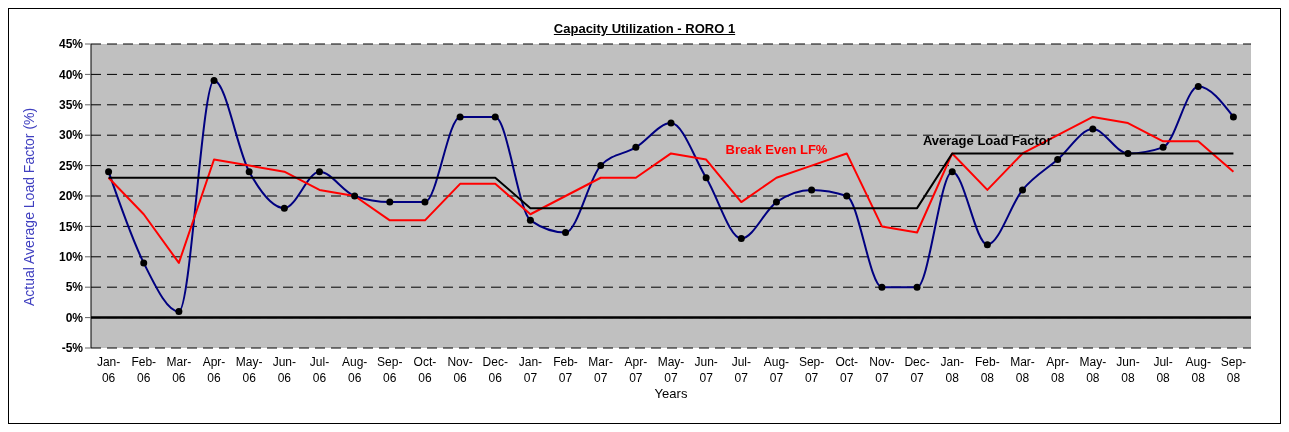 The width and height of the screenshot is (1289, 432). What do you see at coordinates (425, 370) in the screenshot?
I see `x-tick-label: Oct-06` at bounding box center [425, 370].